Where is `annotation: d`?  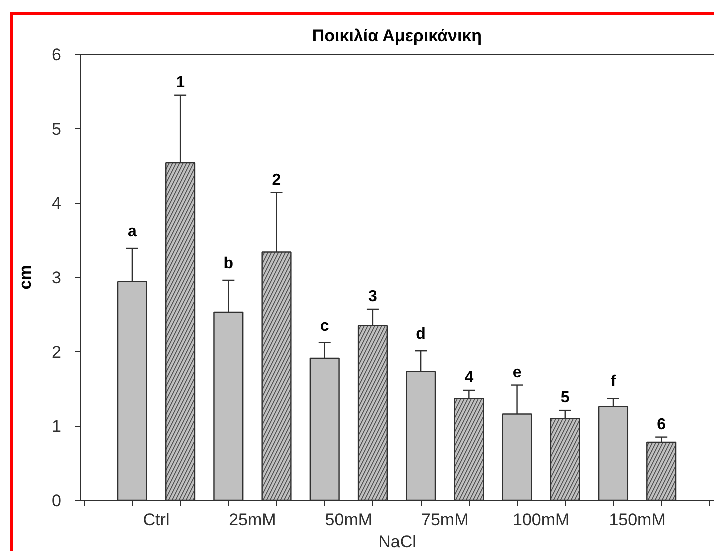 annotation: d is located at coordinates (421, 335).